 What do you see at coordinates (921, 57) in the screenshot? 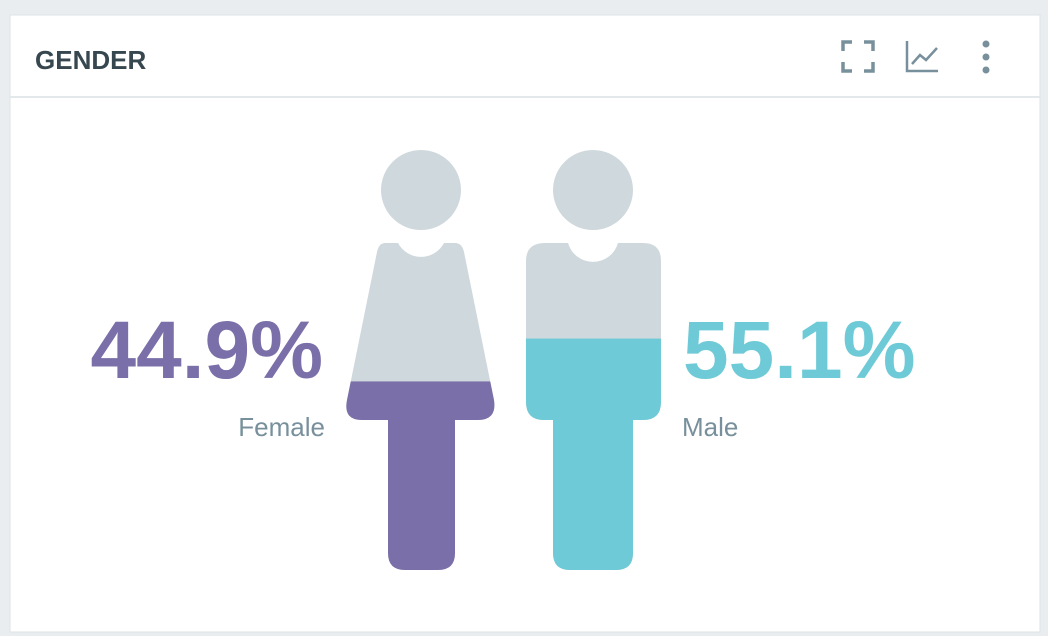
I see `trend-button` at bounding box center [921, 57].